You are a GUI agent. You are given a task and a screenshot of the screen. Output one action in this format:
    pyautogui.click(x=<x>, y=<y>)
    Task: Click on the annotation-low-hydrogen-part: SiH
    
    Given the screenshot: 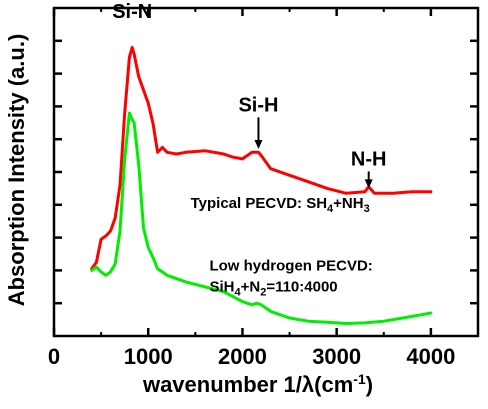 What is the action you would take?
    pyautogui.click(x=221, y=287)
    